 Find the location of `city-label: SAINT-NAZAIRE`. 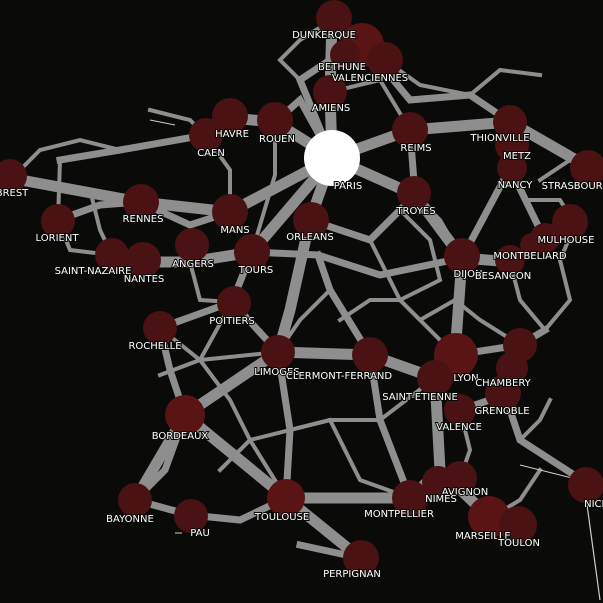

city-label: SAINT-NAZAIRE is located at coordinates (93, 271).